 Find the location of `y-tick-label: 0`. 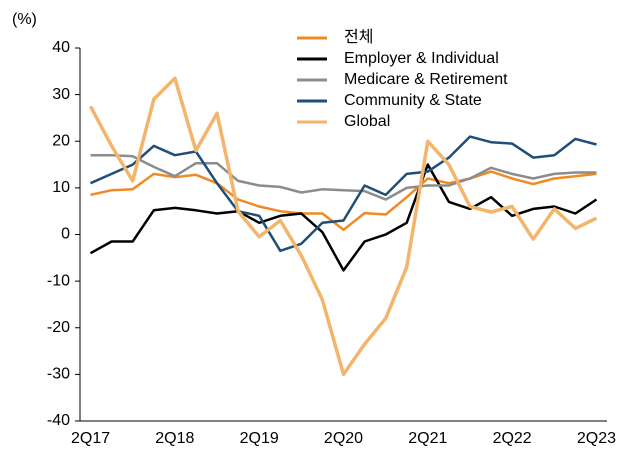

y-tick-label: 0 is located at coordinates (65, 234).